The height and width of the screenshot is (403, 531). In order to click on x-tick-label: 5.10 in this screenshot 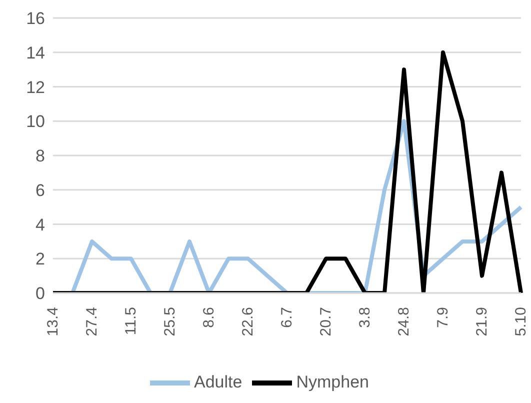, I will do `click(521, 321)`.